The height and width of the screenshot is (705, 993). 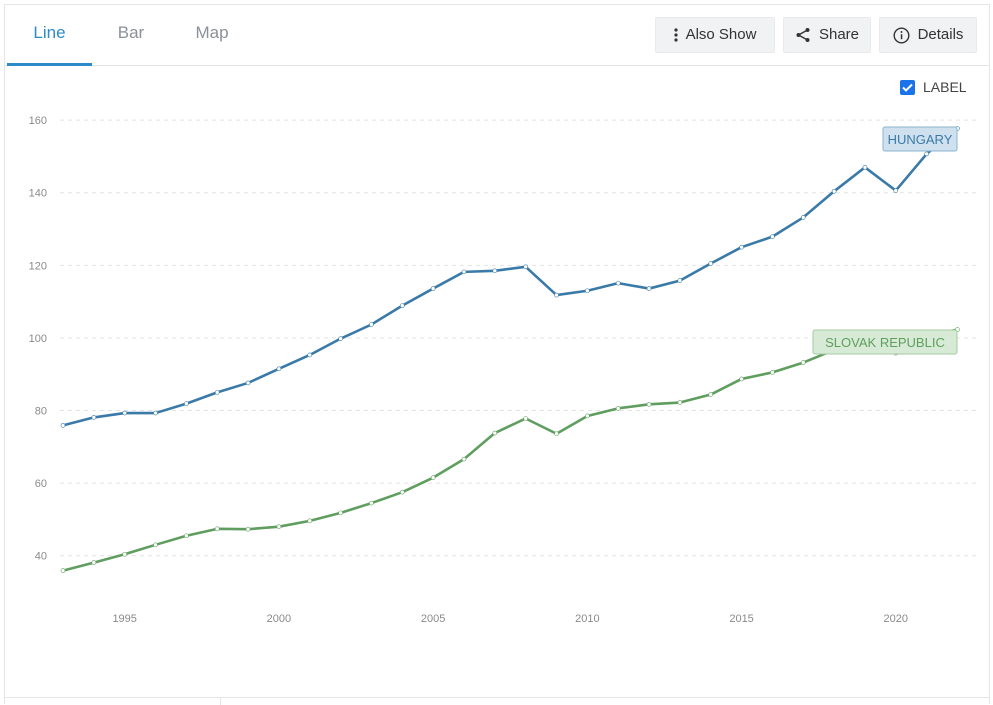 I want to click on series-label-text: SLOVAK REPUBLIC, so click(x=885, y=342).